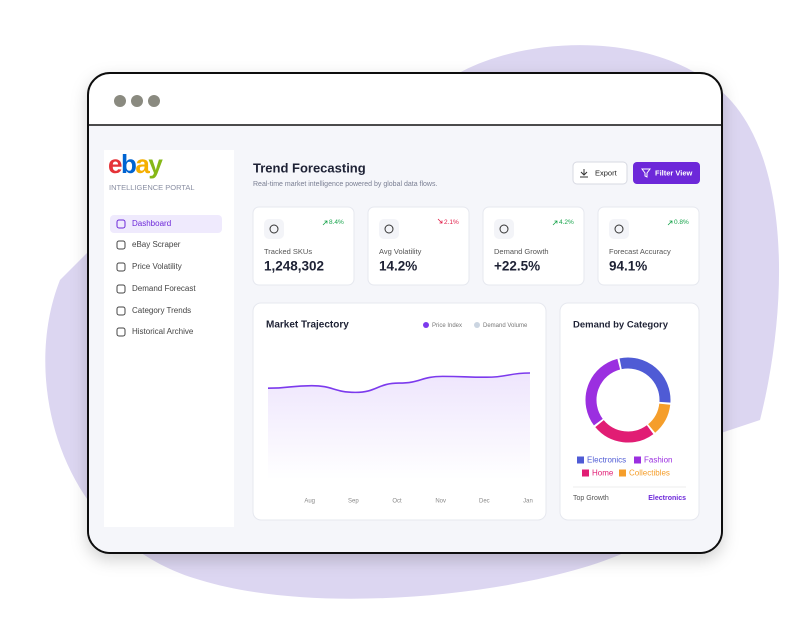  I want to click on legend-label: Demand Volume, so click(505, 326).